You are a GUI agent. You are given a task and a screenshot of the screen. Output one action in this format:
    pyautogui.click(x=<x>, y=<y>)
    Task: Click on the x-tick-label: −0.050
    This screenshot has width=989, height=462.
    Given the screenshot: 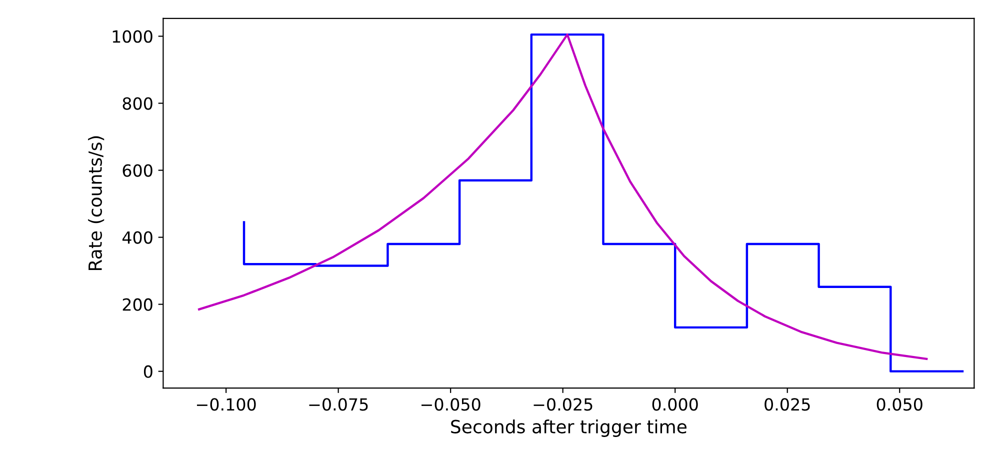 What is the action you would take?
    pyautogui.click(x=451, y=404)
    